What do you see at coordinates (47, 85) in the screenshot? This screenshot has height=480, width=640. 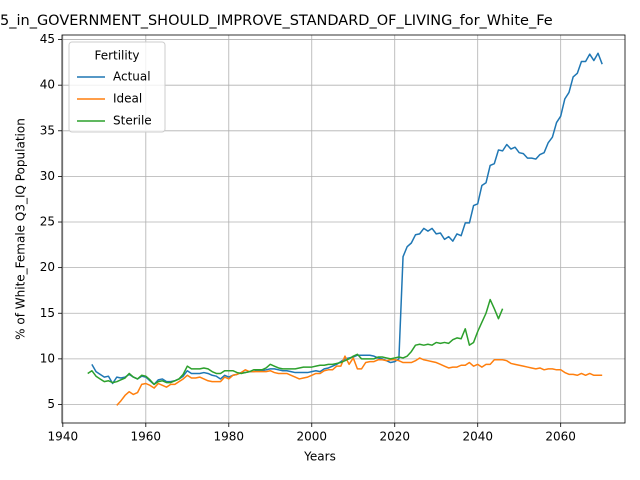 I see `y-tick-label: 40` at bounding box center [47, 85].